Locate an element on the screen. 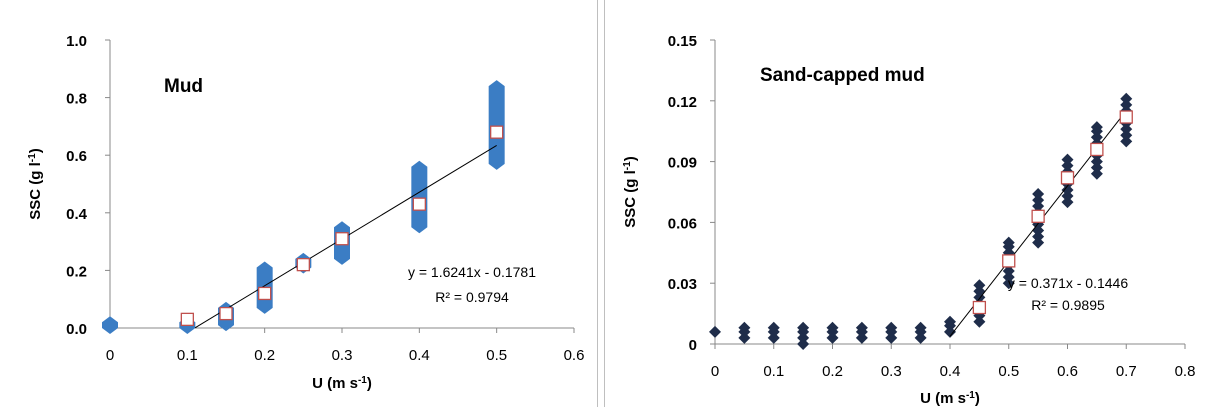 Image resolution: width=1205 pixels, height=407 pixels. y-tick-label: 0.09 is located at coordinates (682, 163).